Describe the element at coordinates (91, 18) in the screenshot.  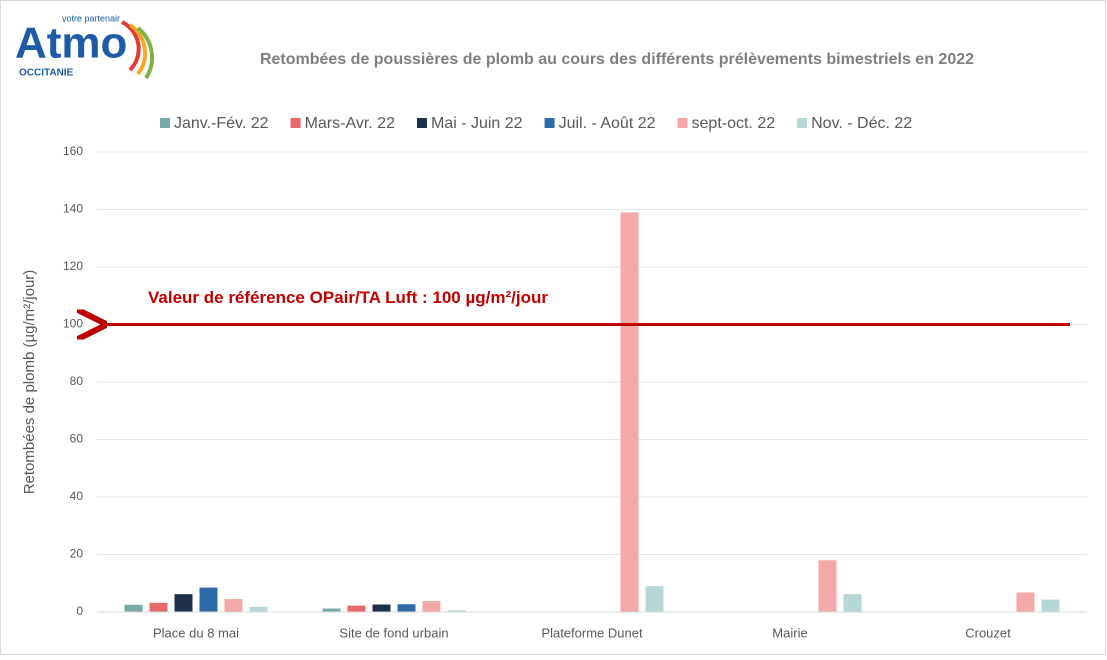
I see `logo-tagline: votre partenair` at that location.